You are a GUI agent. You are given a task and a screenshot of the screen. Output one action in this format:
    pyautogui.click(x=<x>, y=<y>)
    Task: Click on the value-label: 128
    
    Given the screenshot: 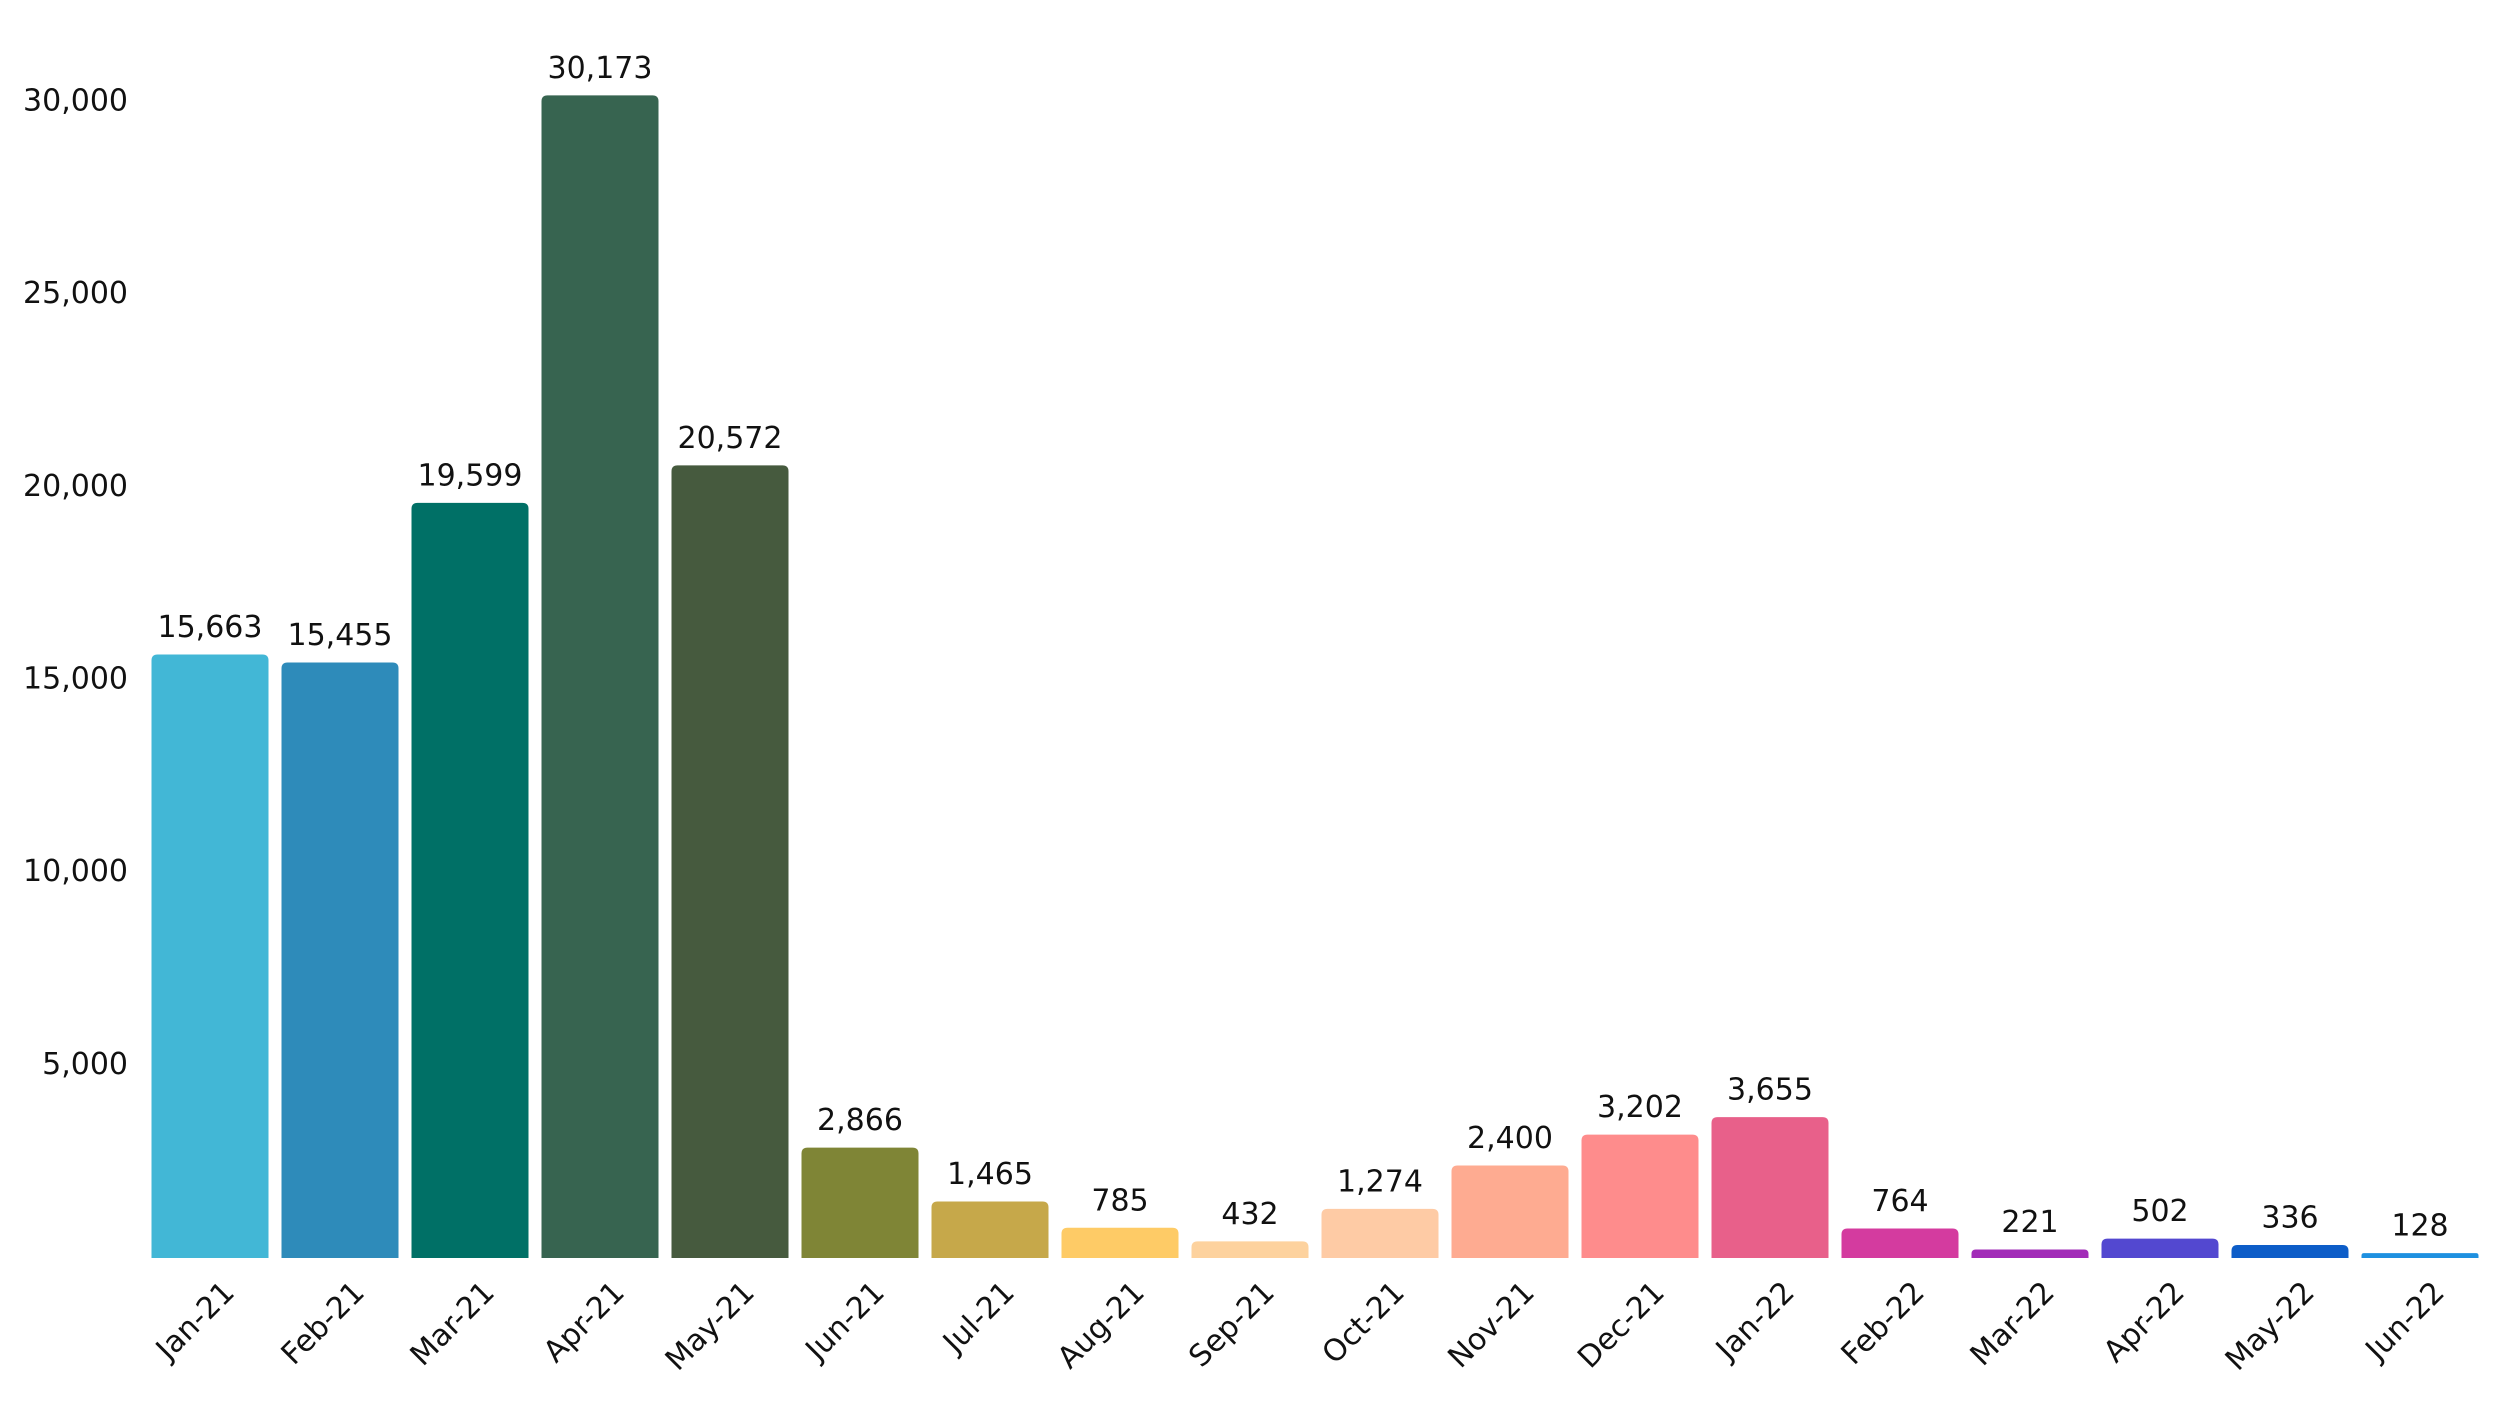 What is the action you would take?
    pyautogui.click(x=2419, y=1226)
    